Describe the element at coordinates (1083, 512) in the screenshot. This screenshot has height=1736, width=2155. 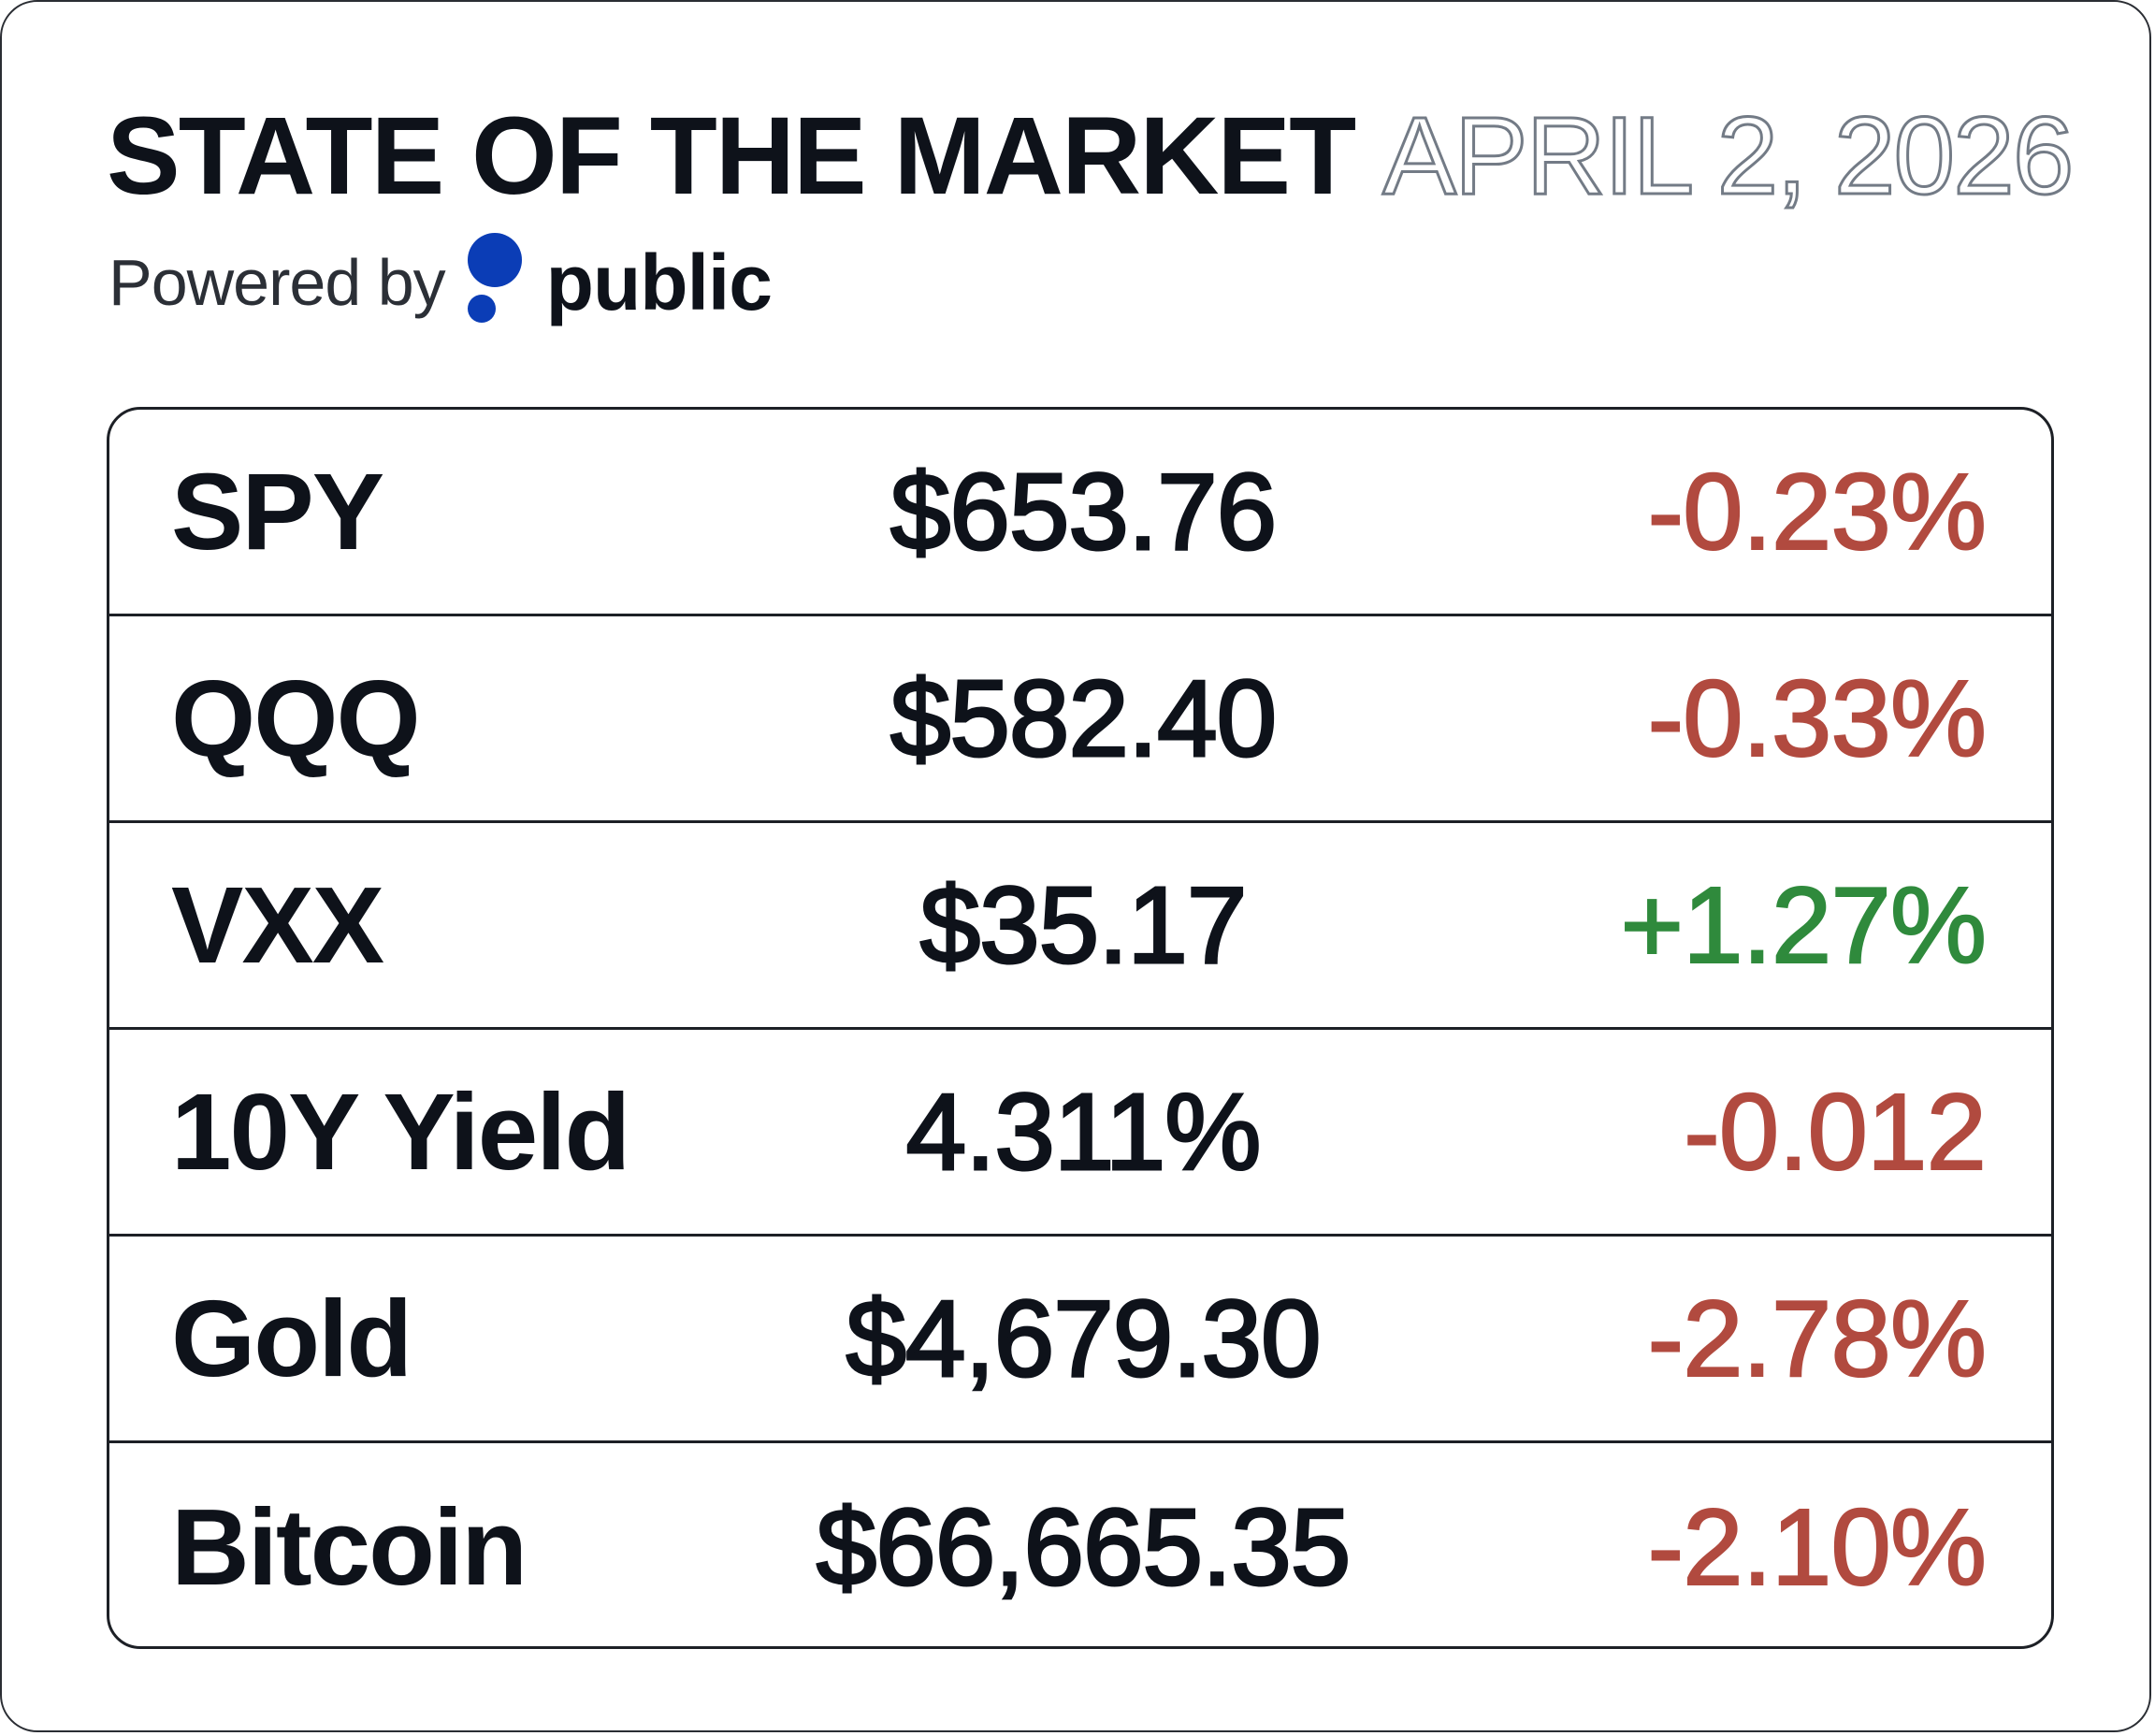
I see `asset-value: $653.76` at that location.